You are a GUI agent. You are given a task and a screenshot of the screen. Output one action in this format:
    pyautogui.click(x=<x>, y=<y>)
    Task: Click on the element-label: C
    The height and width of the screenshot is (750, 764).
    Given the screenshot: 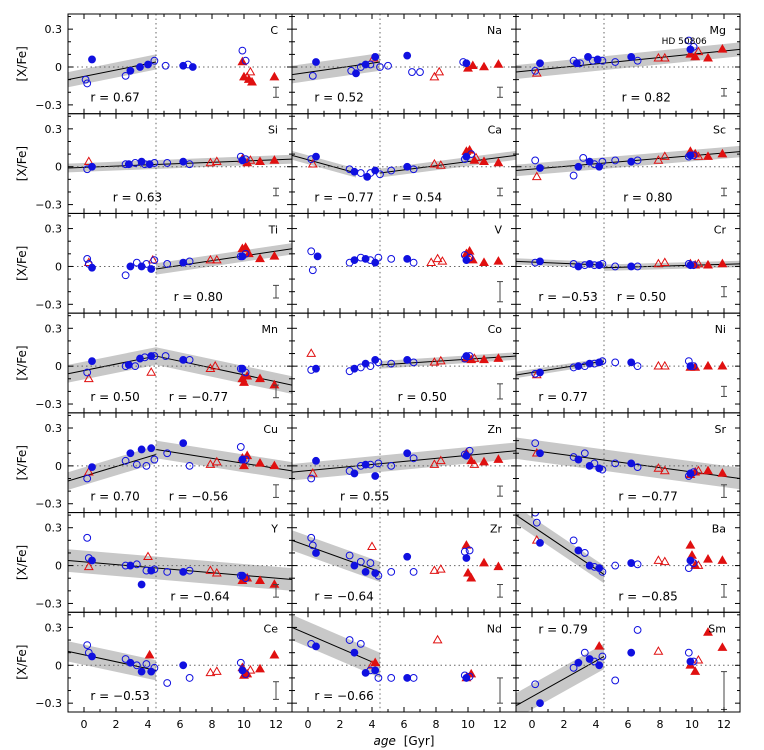 What is the action you would take?
    pyautogui.click(x=274, y=30)
    